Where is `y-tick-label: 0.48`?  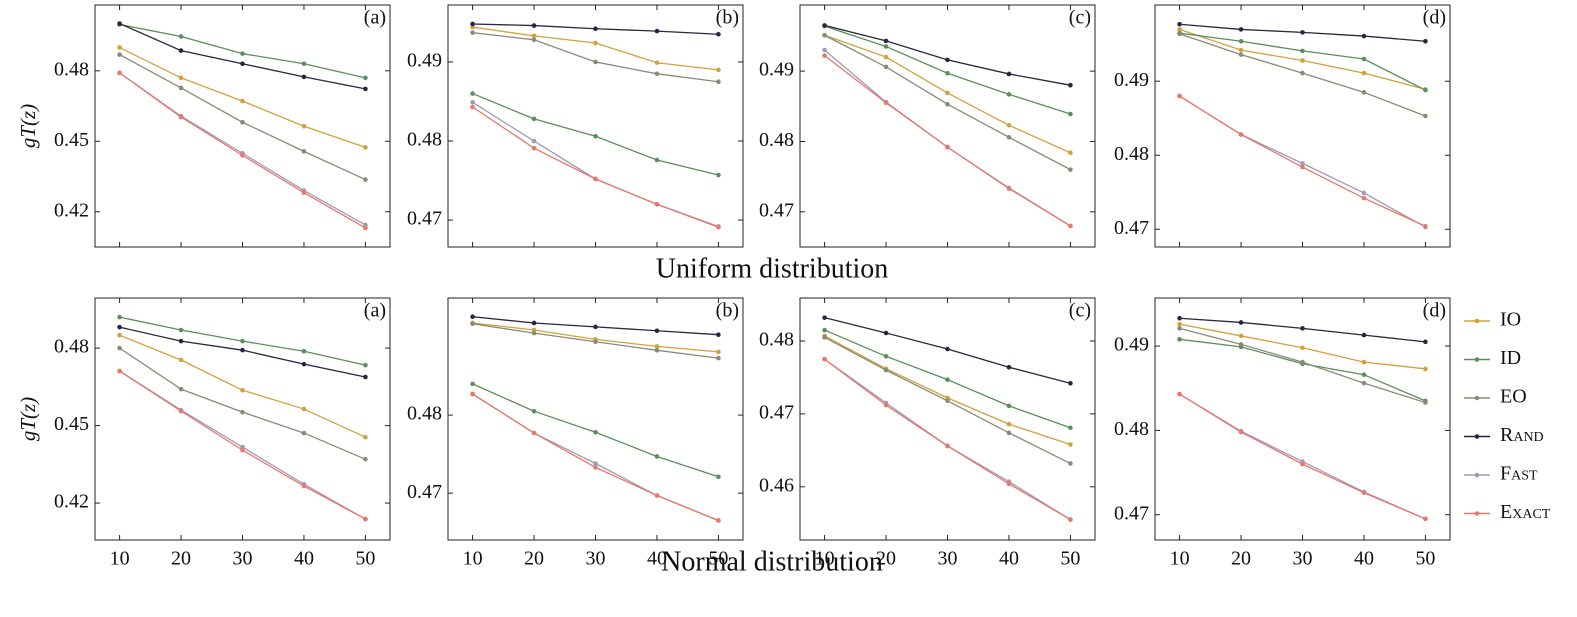 y-tick-label: 0.48 is located at coordinates (776, 340).